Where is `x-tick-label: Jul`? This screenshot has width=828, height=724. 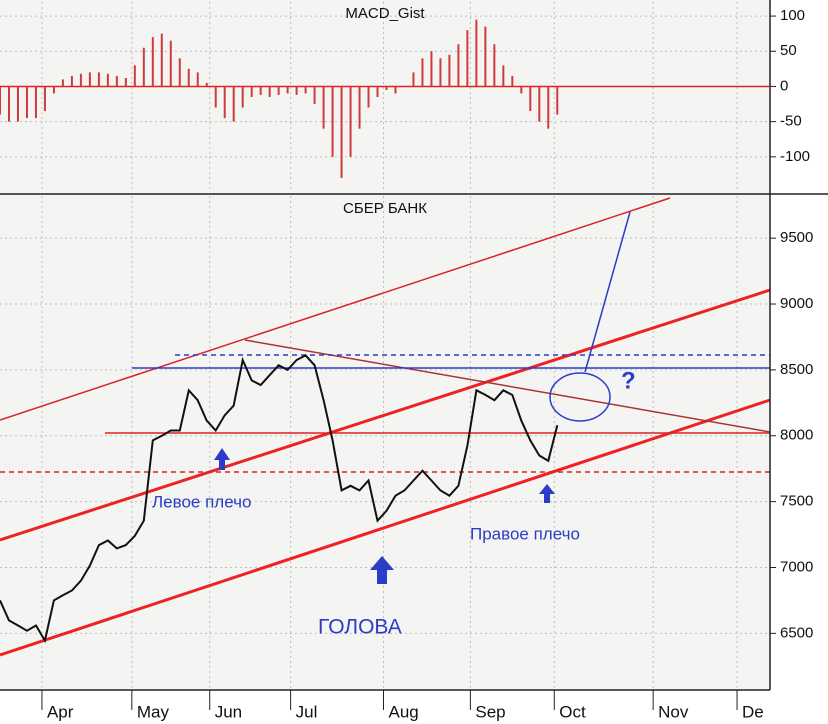 x-tick-label: Jul is located at coordinates (307, 711).